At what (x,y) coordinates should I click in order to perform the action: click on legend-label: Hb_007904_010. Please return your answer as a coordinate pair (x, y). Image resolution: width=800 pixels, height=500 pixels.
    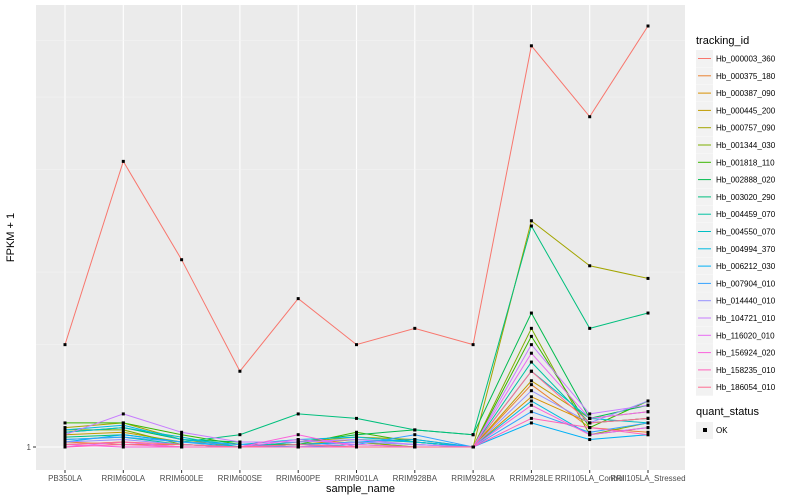
    Looking at the image, I should click on (746, 283).